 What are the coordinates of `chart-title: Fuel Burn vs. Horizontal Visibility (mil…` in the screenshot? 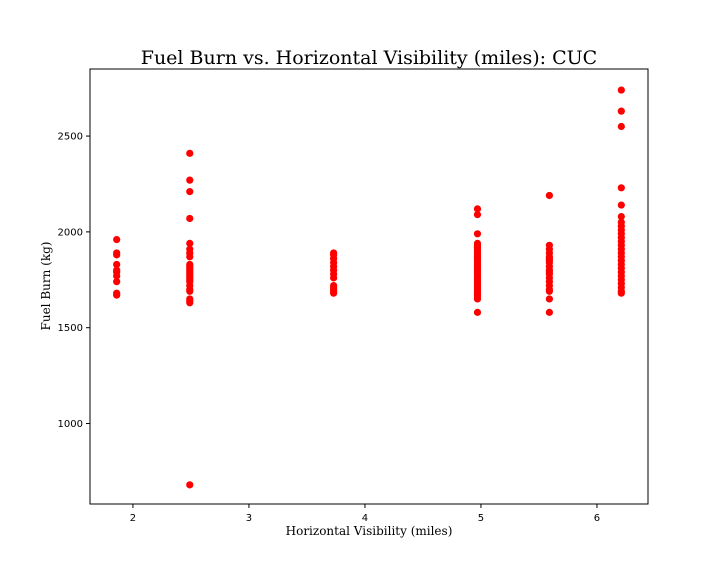 It's located at (369, 58).